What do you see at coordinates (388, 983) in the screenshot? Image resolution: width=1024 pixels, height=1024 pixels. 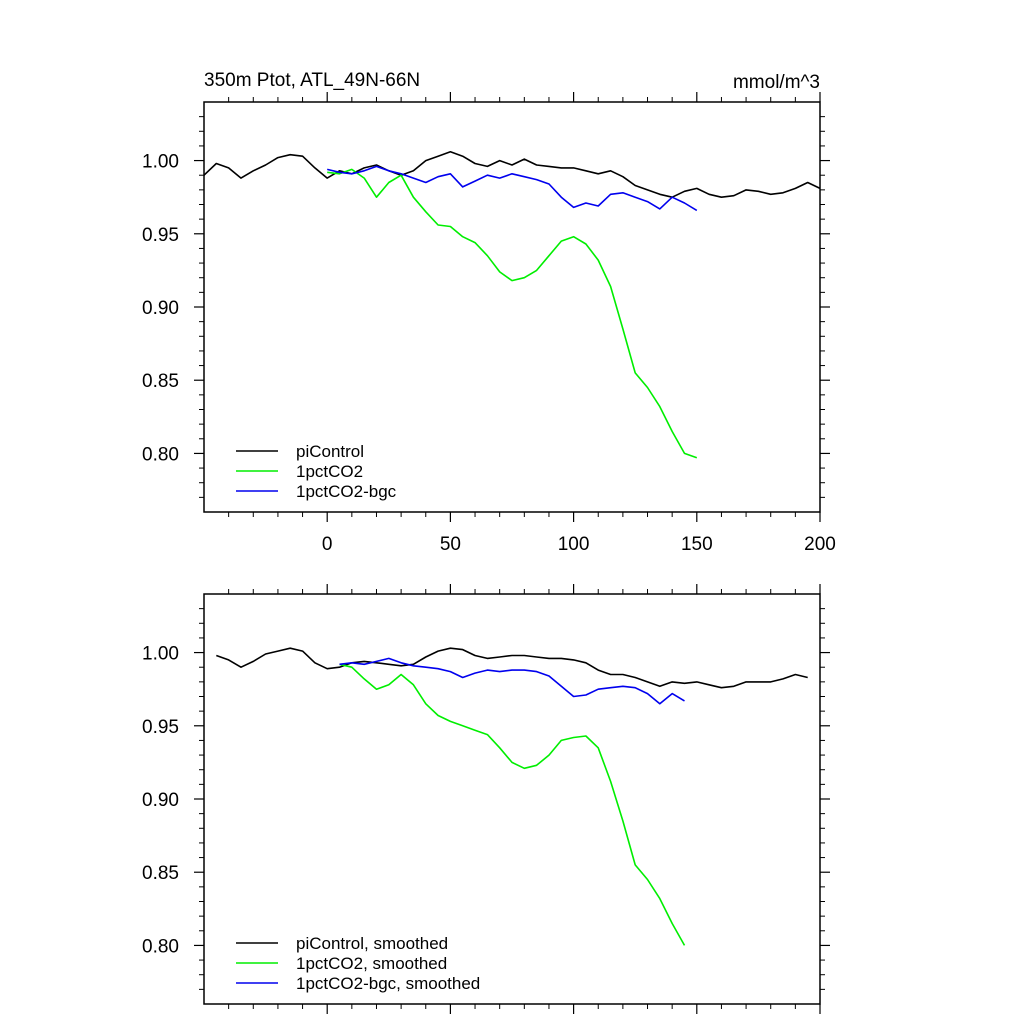 I see `legend-label: 1pctCO2-bgc, smoothed` at bounding box center [388, 983].